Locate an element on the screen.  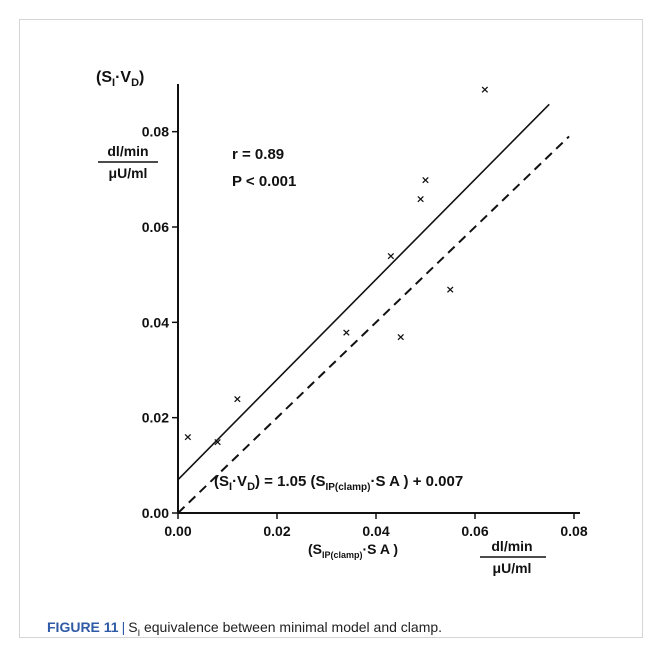
y-tick-label: 0.08 is located at coordinates (155, 132).